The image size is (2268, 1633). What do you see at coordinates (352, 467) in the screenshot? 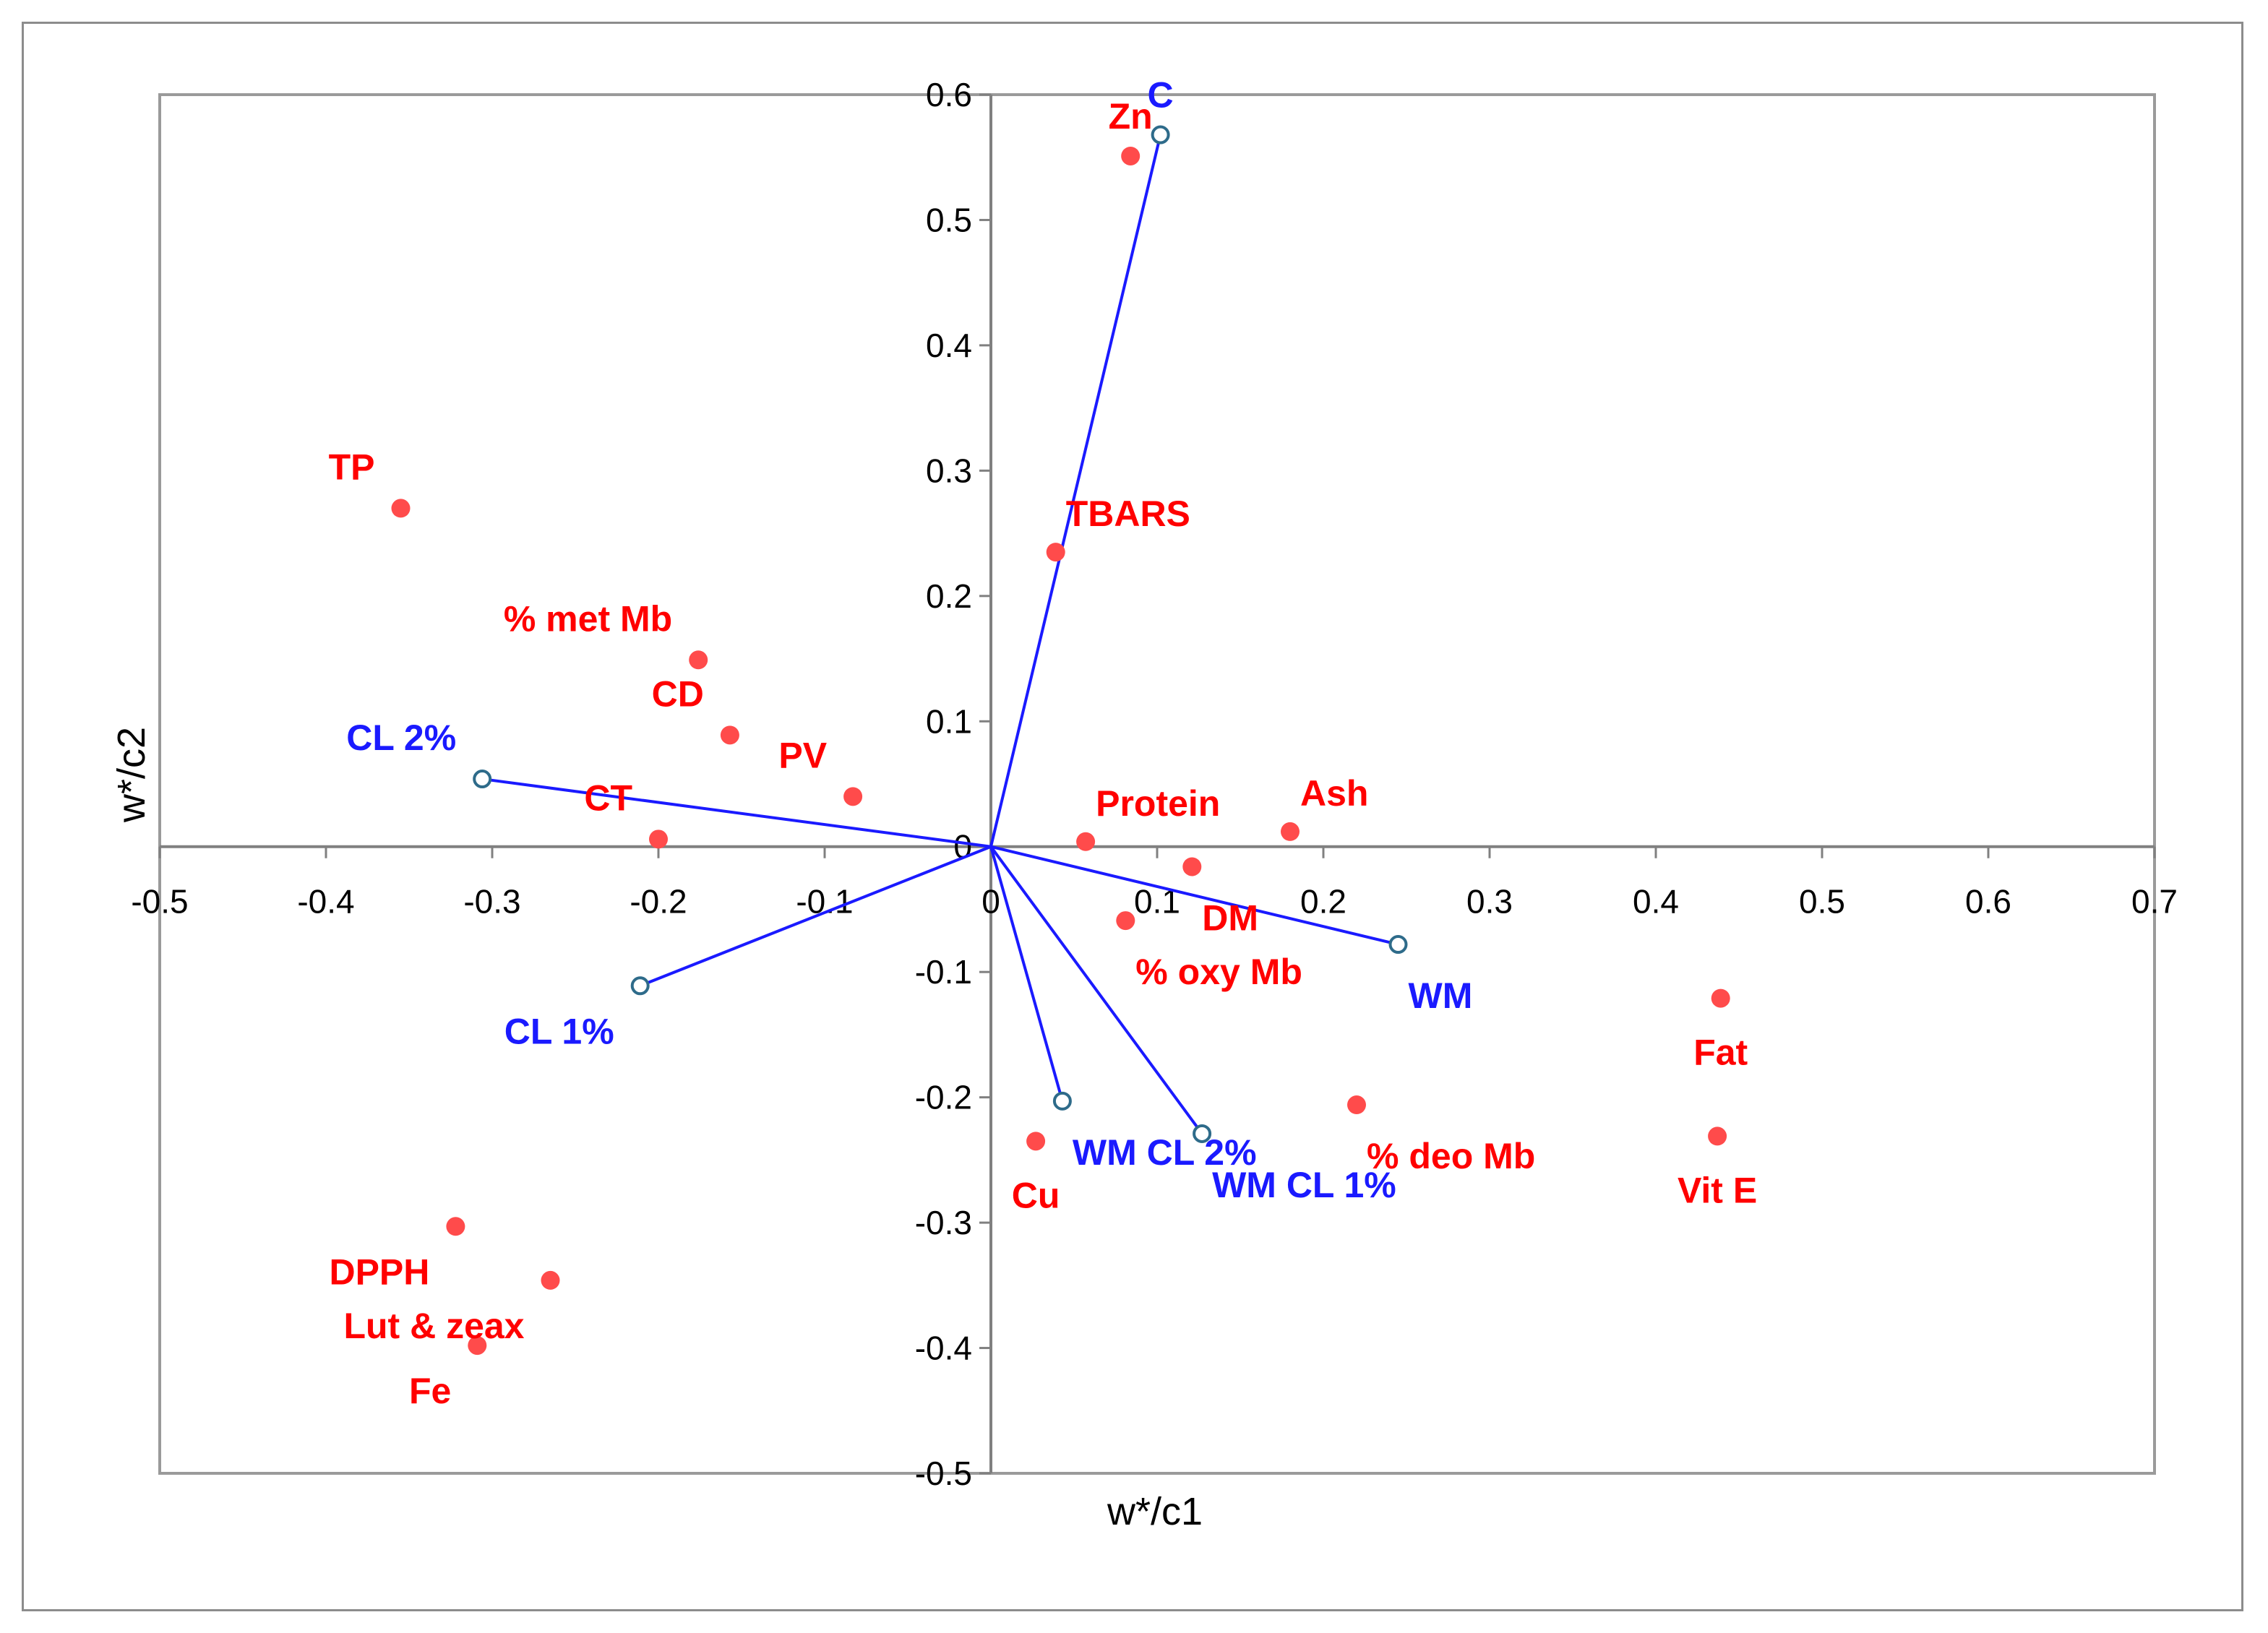
I see `point-label-tp: TP` at bounding box center [352, 467].